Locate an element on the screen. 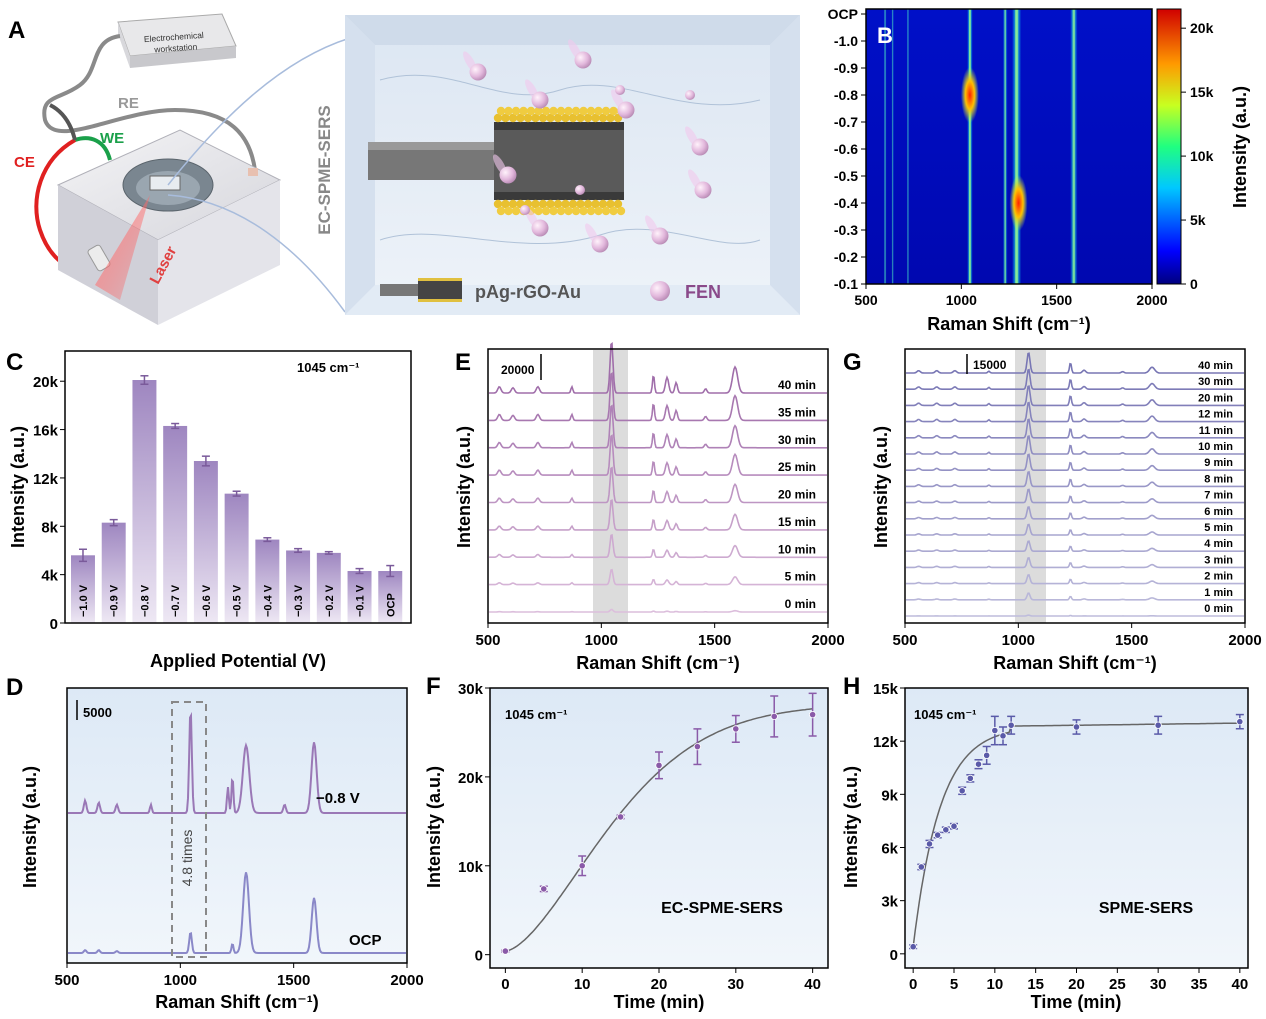 The width and height of the screenshot is (1266, 1019). heatmap-band-core is located at coordinates (1074, 146).